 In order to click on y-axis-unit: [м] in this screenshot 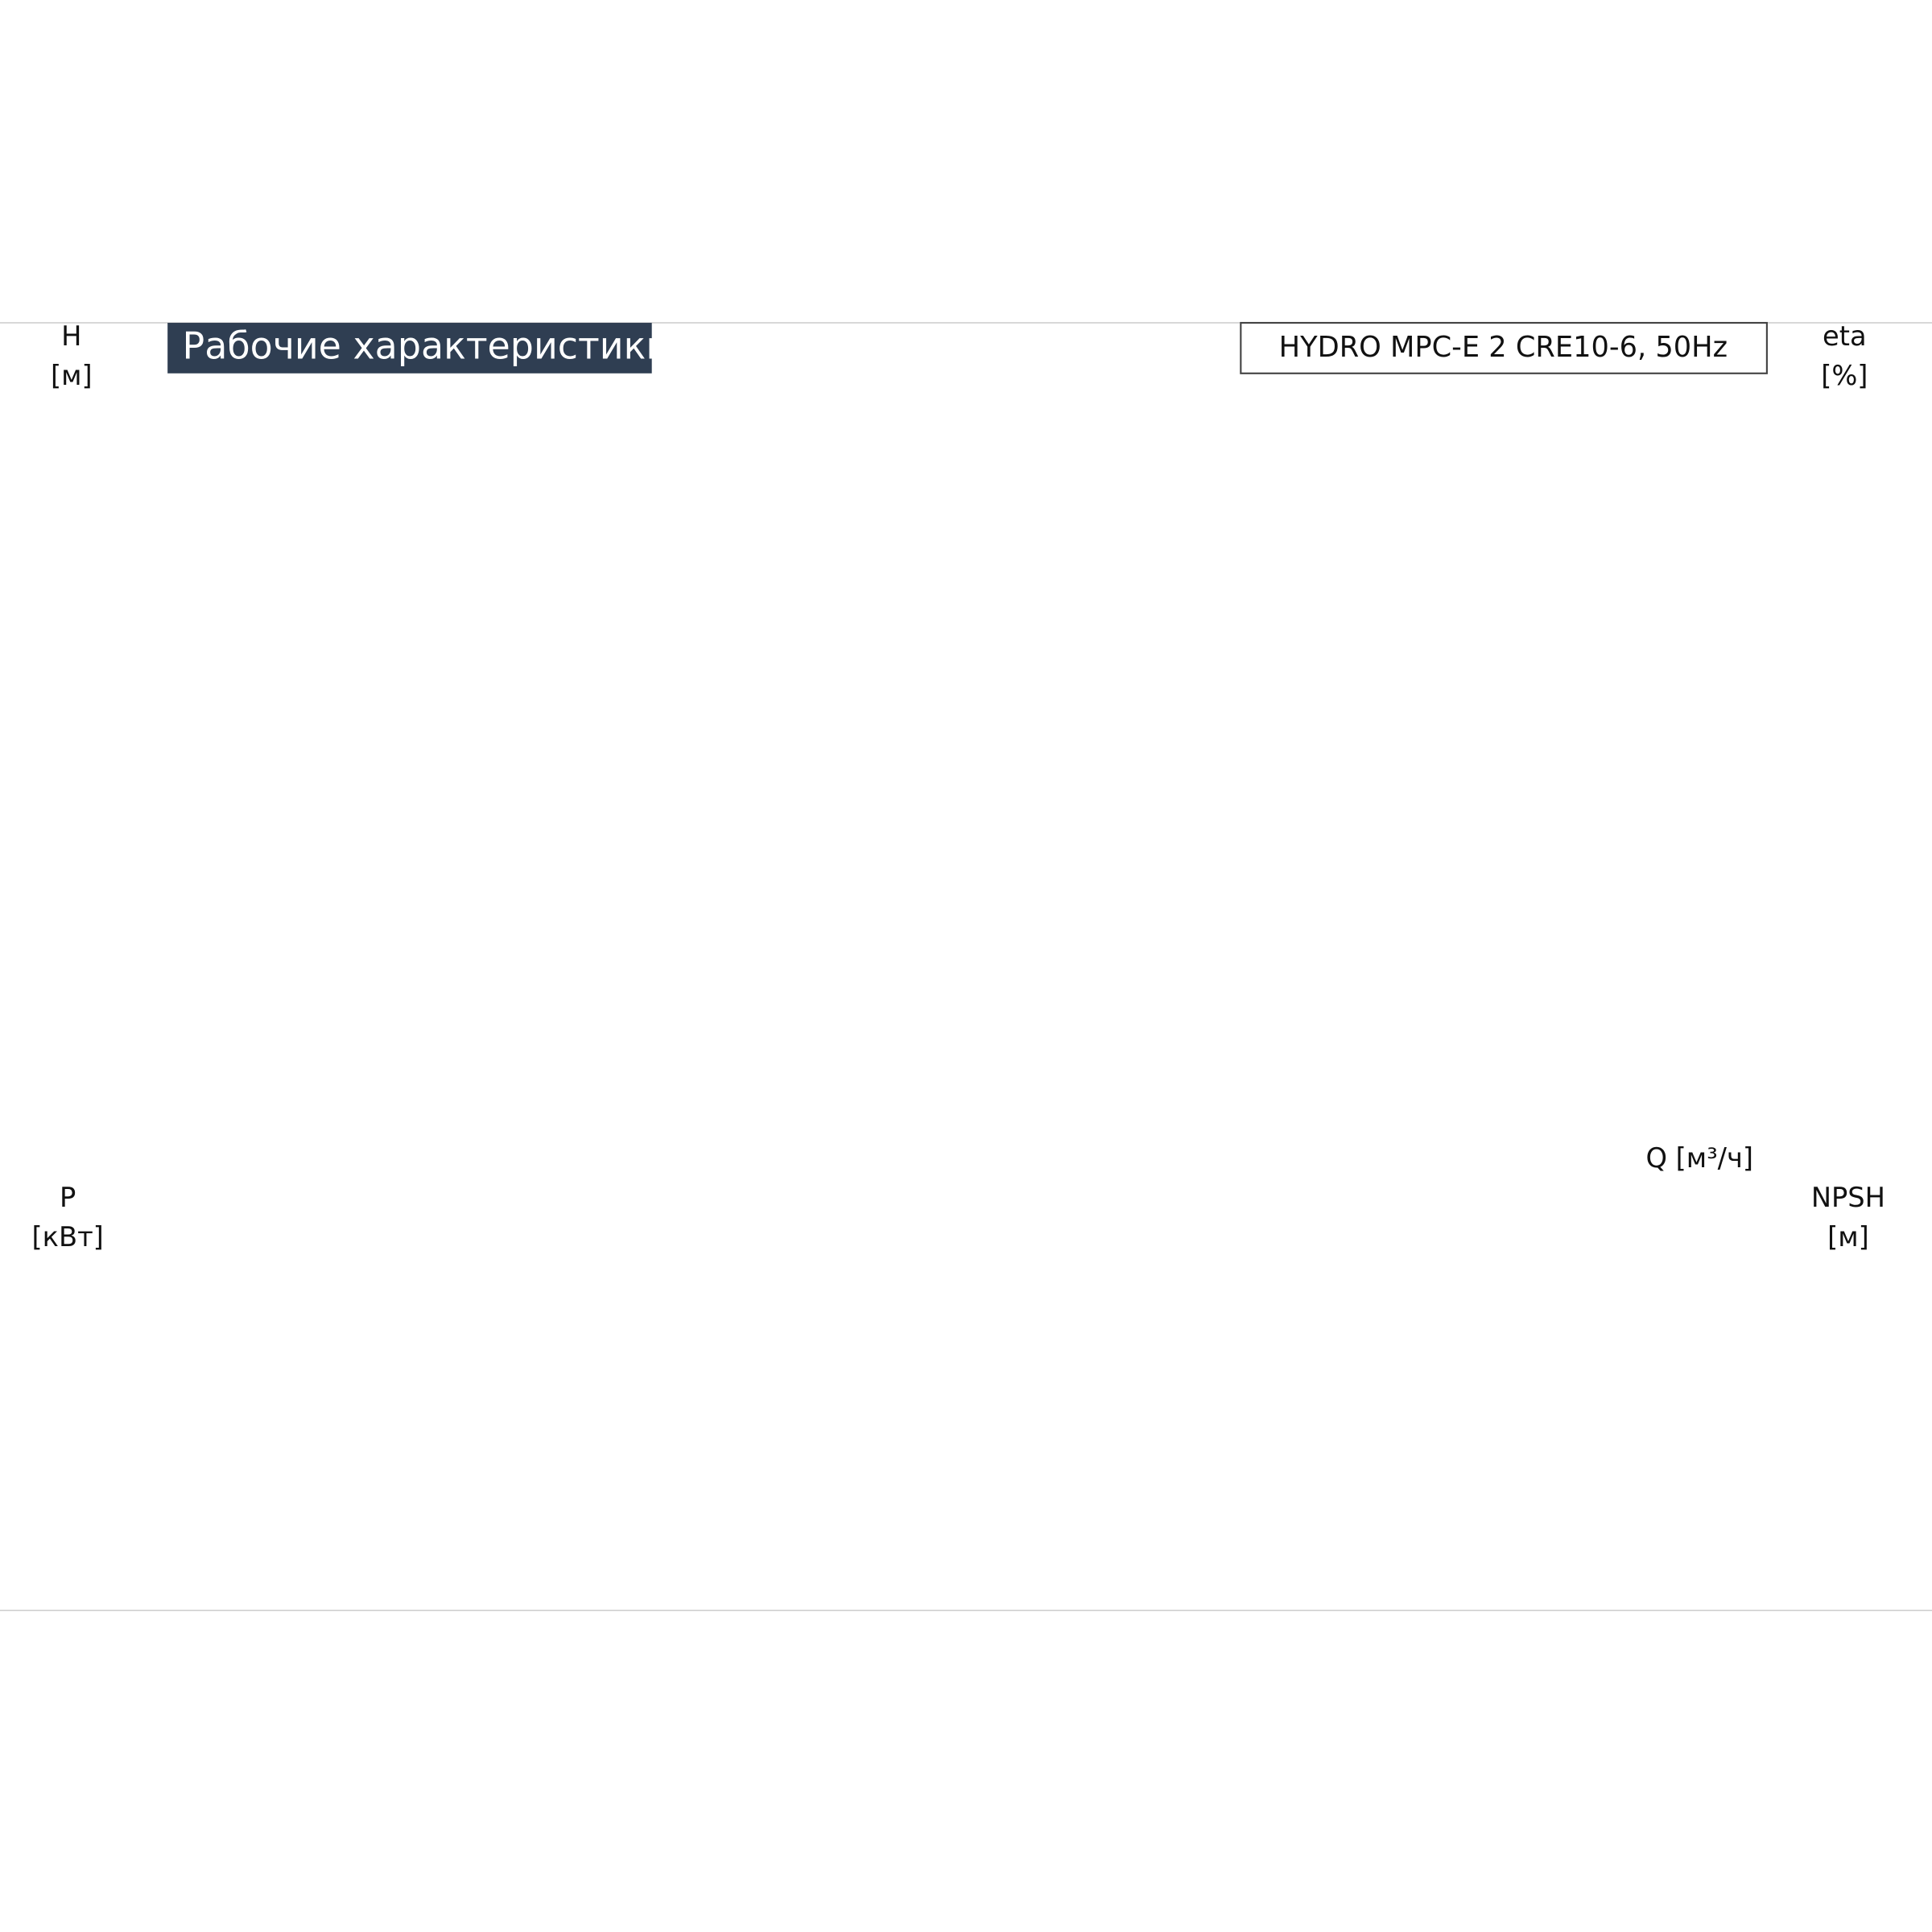, I will do `click(72, 375)`.